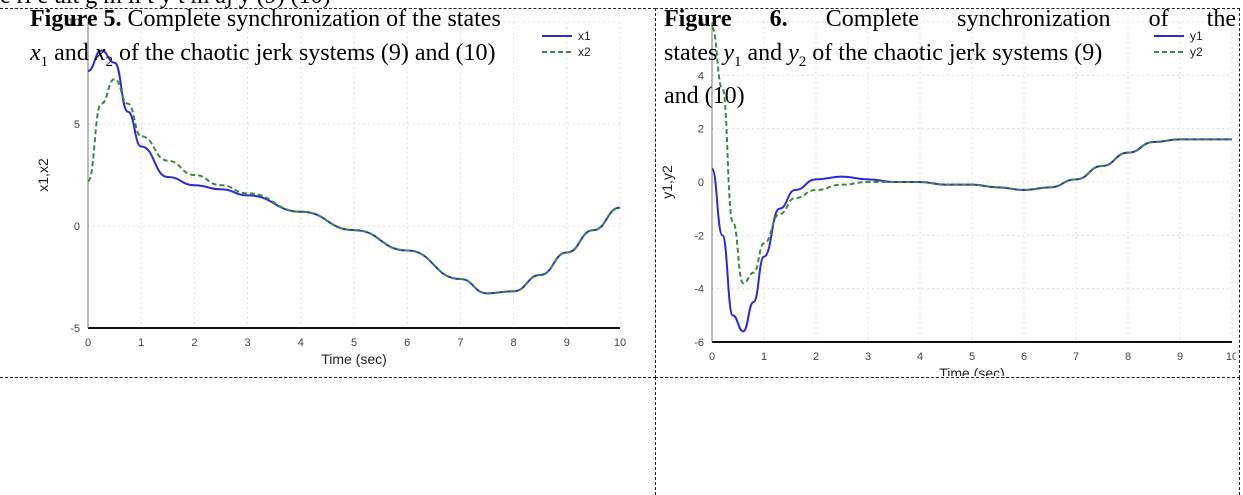  Describe the element at coordinates (43, 175) in the screenshot. I see `y-axis-label: x1,x2` at that location.